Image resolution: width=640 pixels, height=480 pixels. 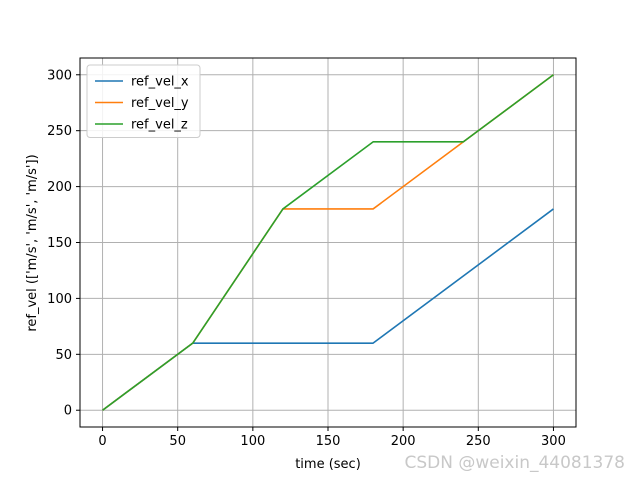 What do you see at coordinates (68, 411) in the screenshot?
I see `y-tick-label: 0` at bounding box center [68, 411].